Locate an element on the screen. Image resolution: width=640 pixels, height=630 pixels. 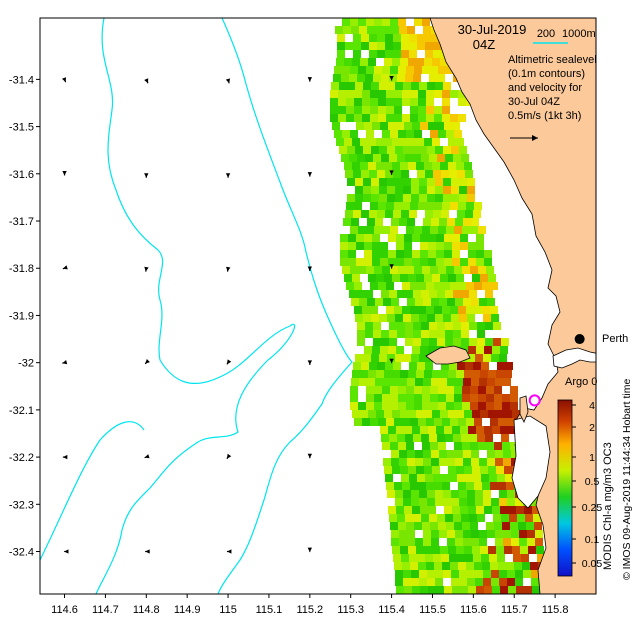
x-tick-label: 114.7 is located at coordinates (105, 610).